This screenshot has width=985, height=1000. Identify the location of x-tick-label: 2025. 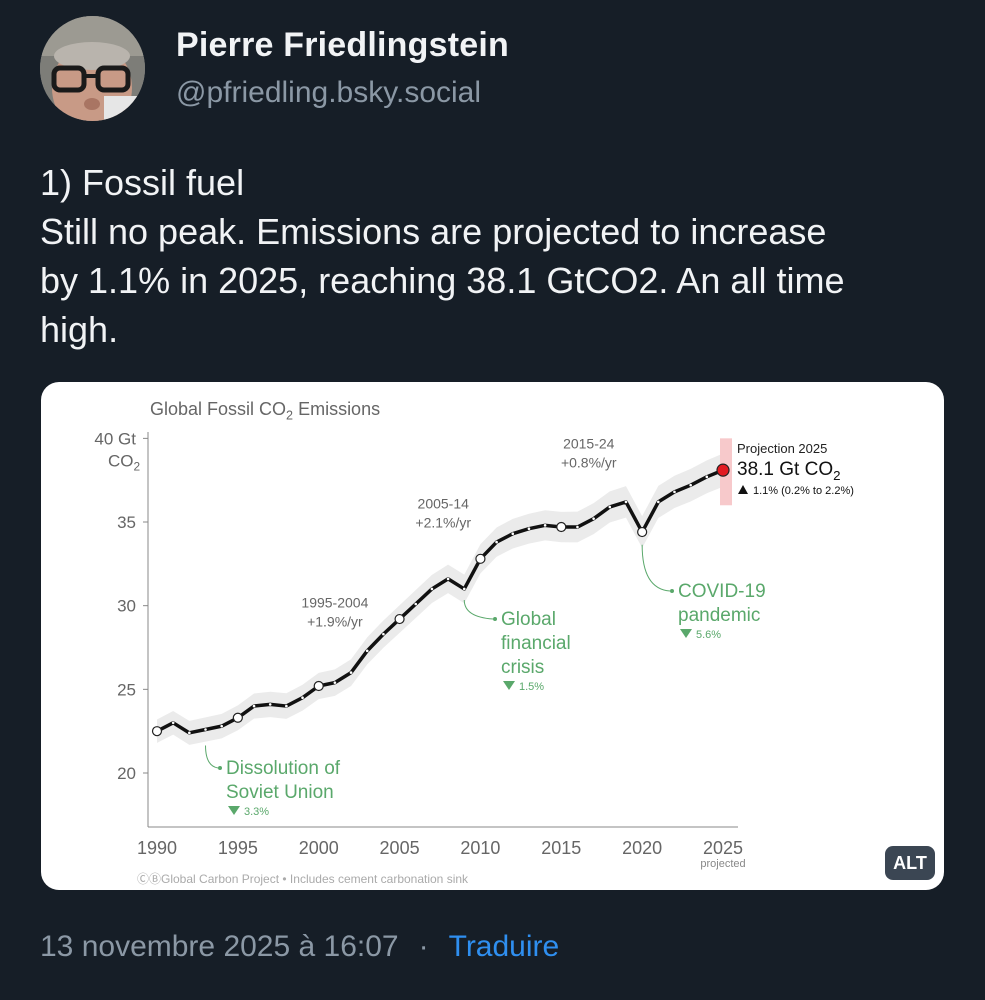
(723, 848).